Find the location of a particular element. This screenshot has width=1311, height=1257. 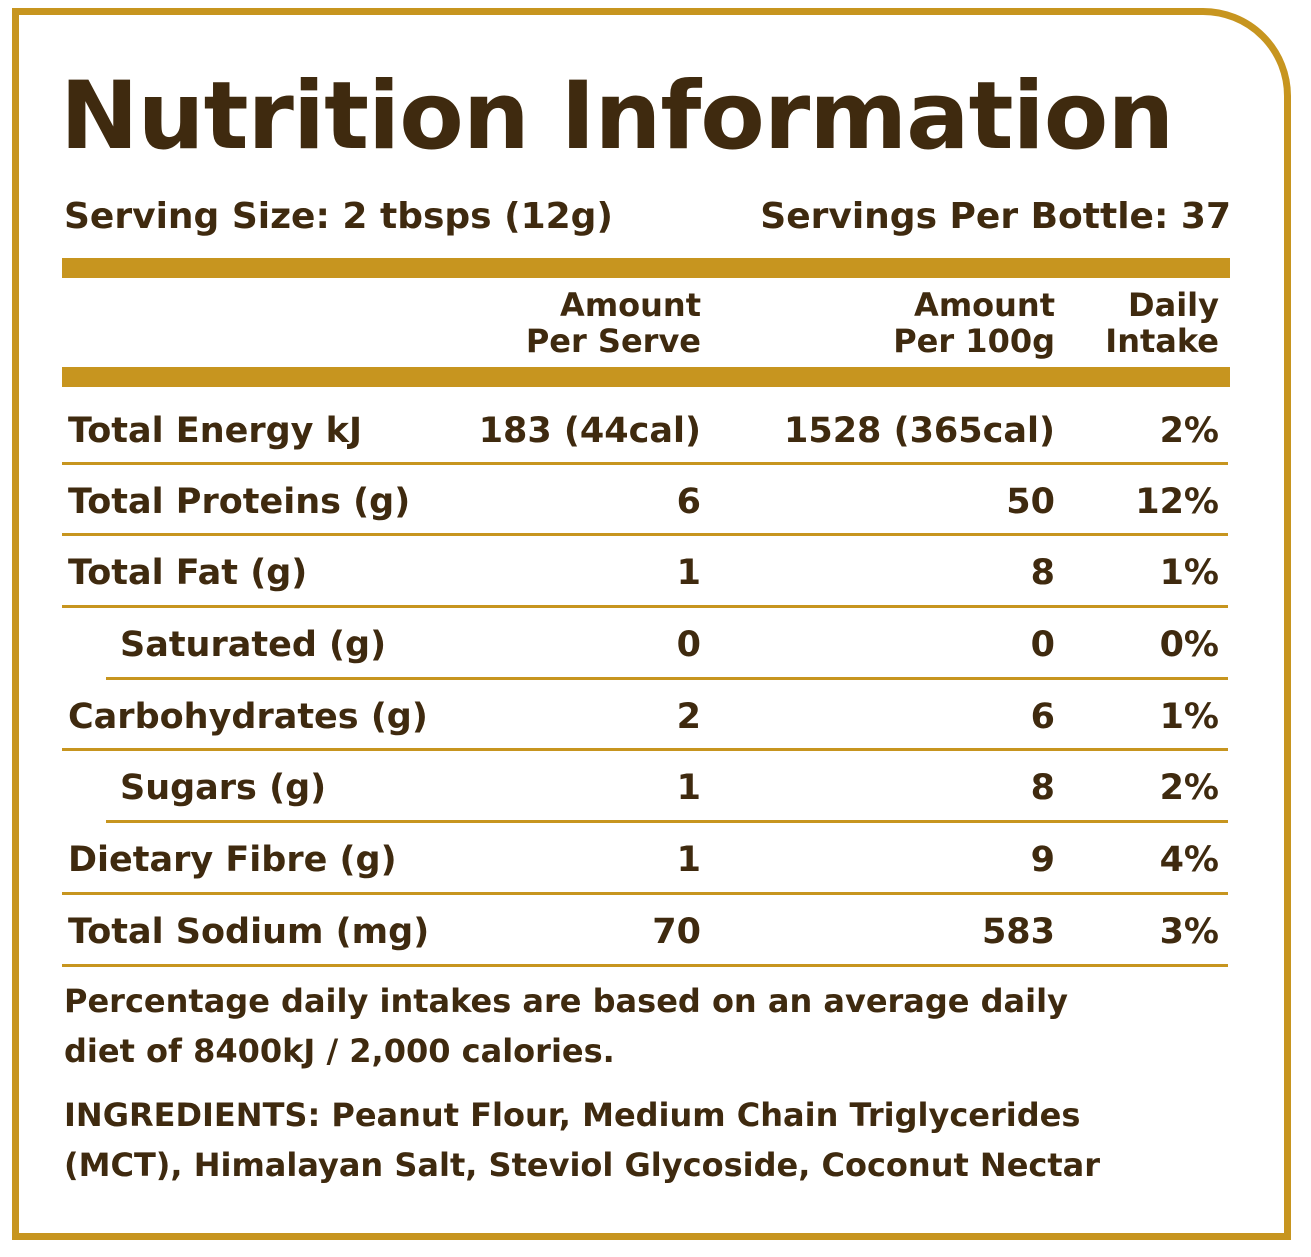

row-per-100g: 9 is located at coordinates (1042, 860).